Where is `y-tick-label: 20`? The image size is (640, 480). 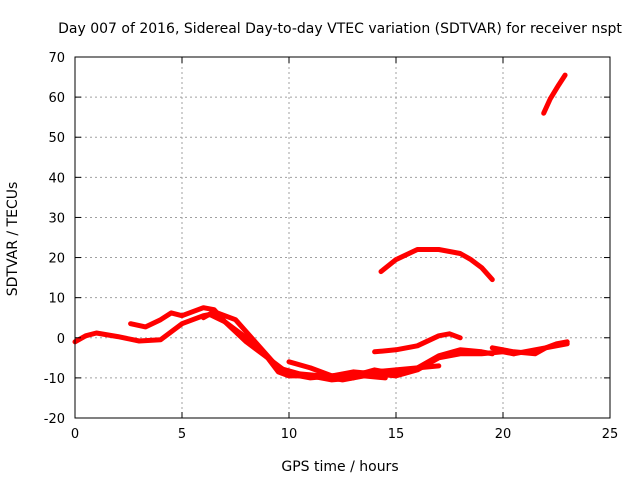 y-tick-label: 20 is located at coordinates (56, 259).